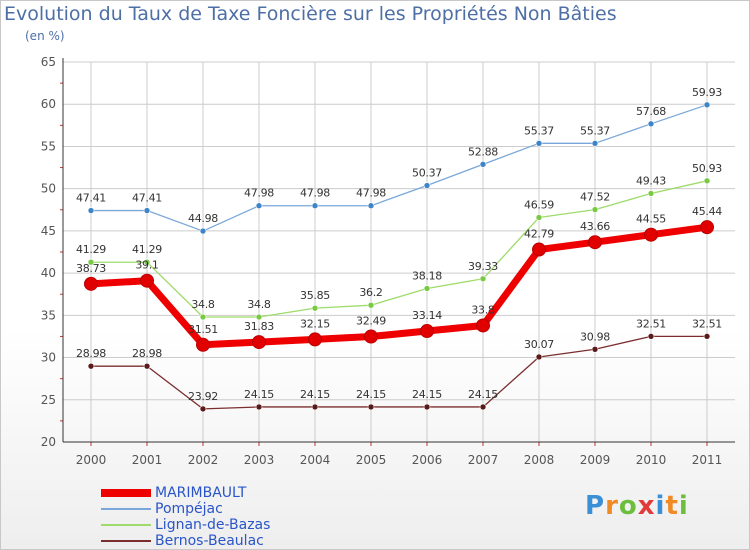 The width and height of the screenshot is (750, 550). I want to click on y-tick-label: 45, so click(48, 231).